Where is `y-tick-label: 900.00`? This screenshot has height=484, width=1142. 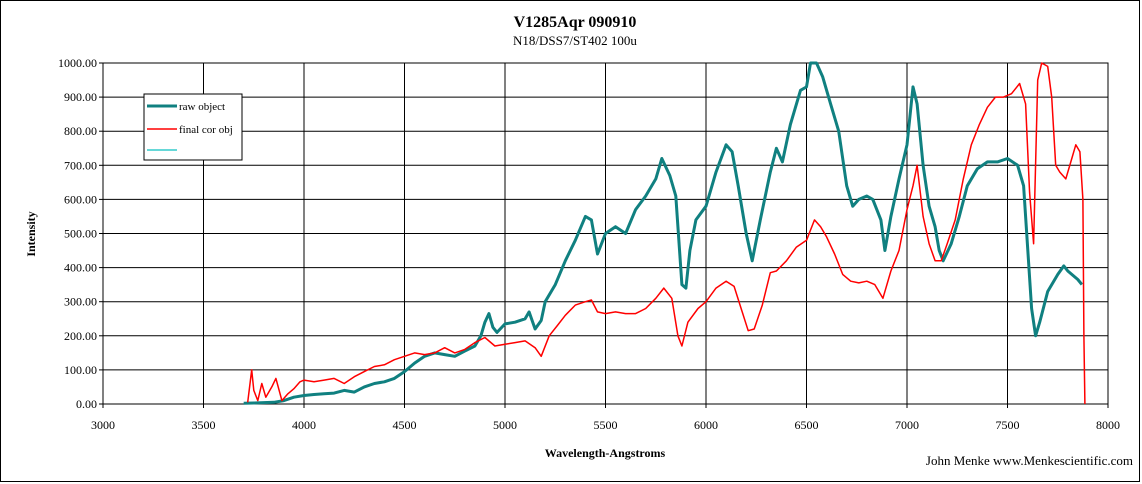
y-tick-label: 900.00 is located at coordinates (80, 97).